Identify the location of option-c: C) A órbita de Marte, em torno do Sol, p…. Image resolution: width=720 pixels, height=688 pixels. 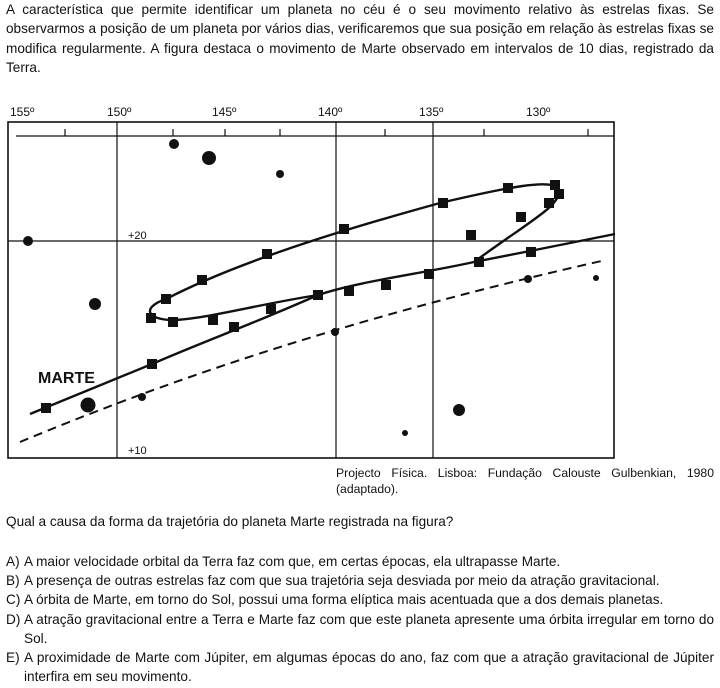
(360, 599).